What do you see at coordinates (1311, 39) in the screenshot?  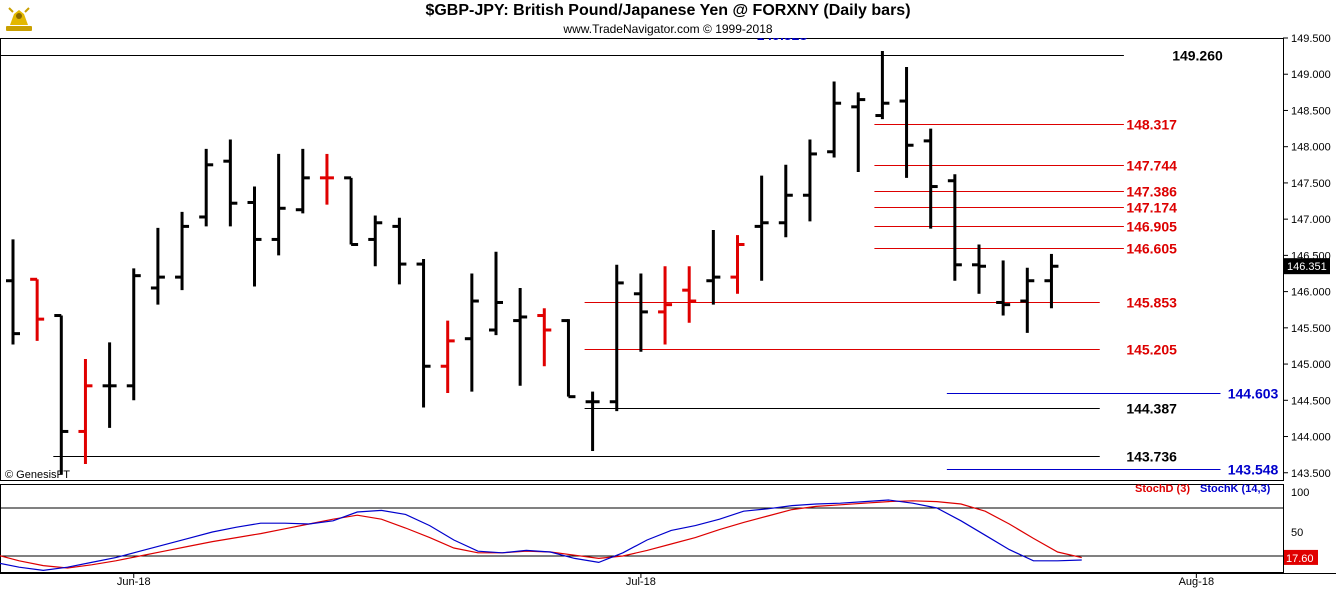 I see `price-tick-label: 149.500` at bounding box center [1311, 39].